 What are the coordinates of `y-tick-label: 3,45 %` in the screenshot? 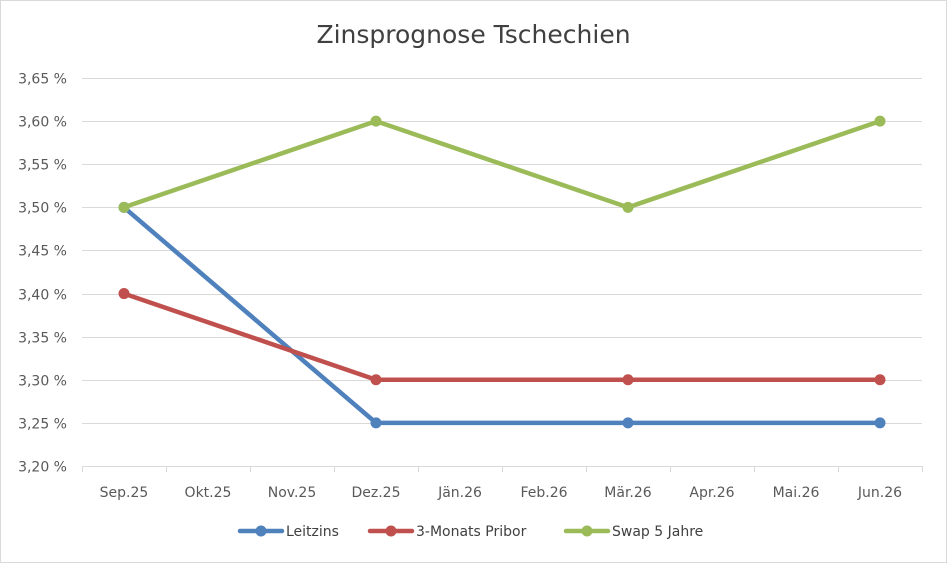 It's located at (42, 252).